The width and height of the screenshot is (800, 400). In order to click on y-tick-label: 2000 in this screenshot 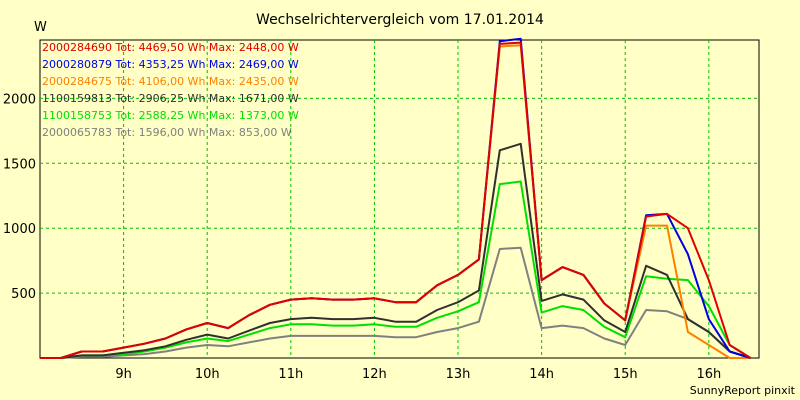, I will do `click(19, 99)`.